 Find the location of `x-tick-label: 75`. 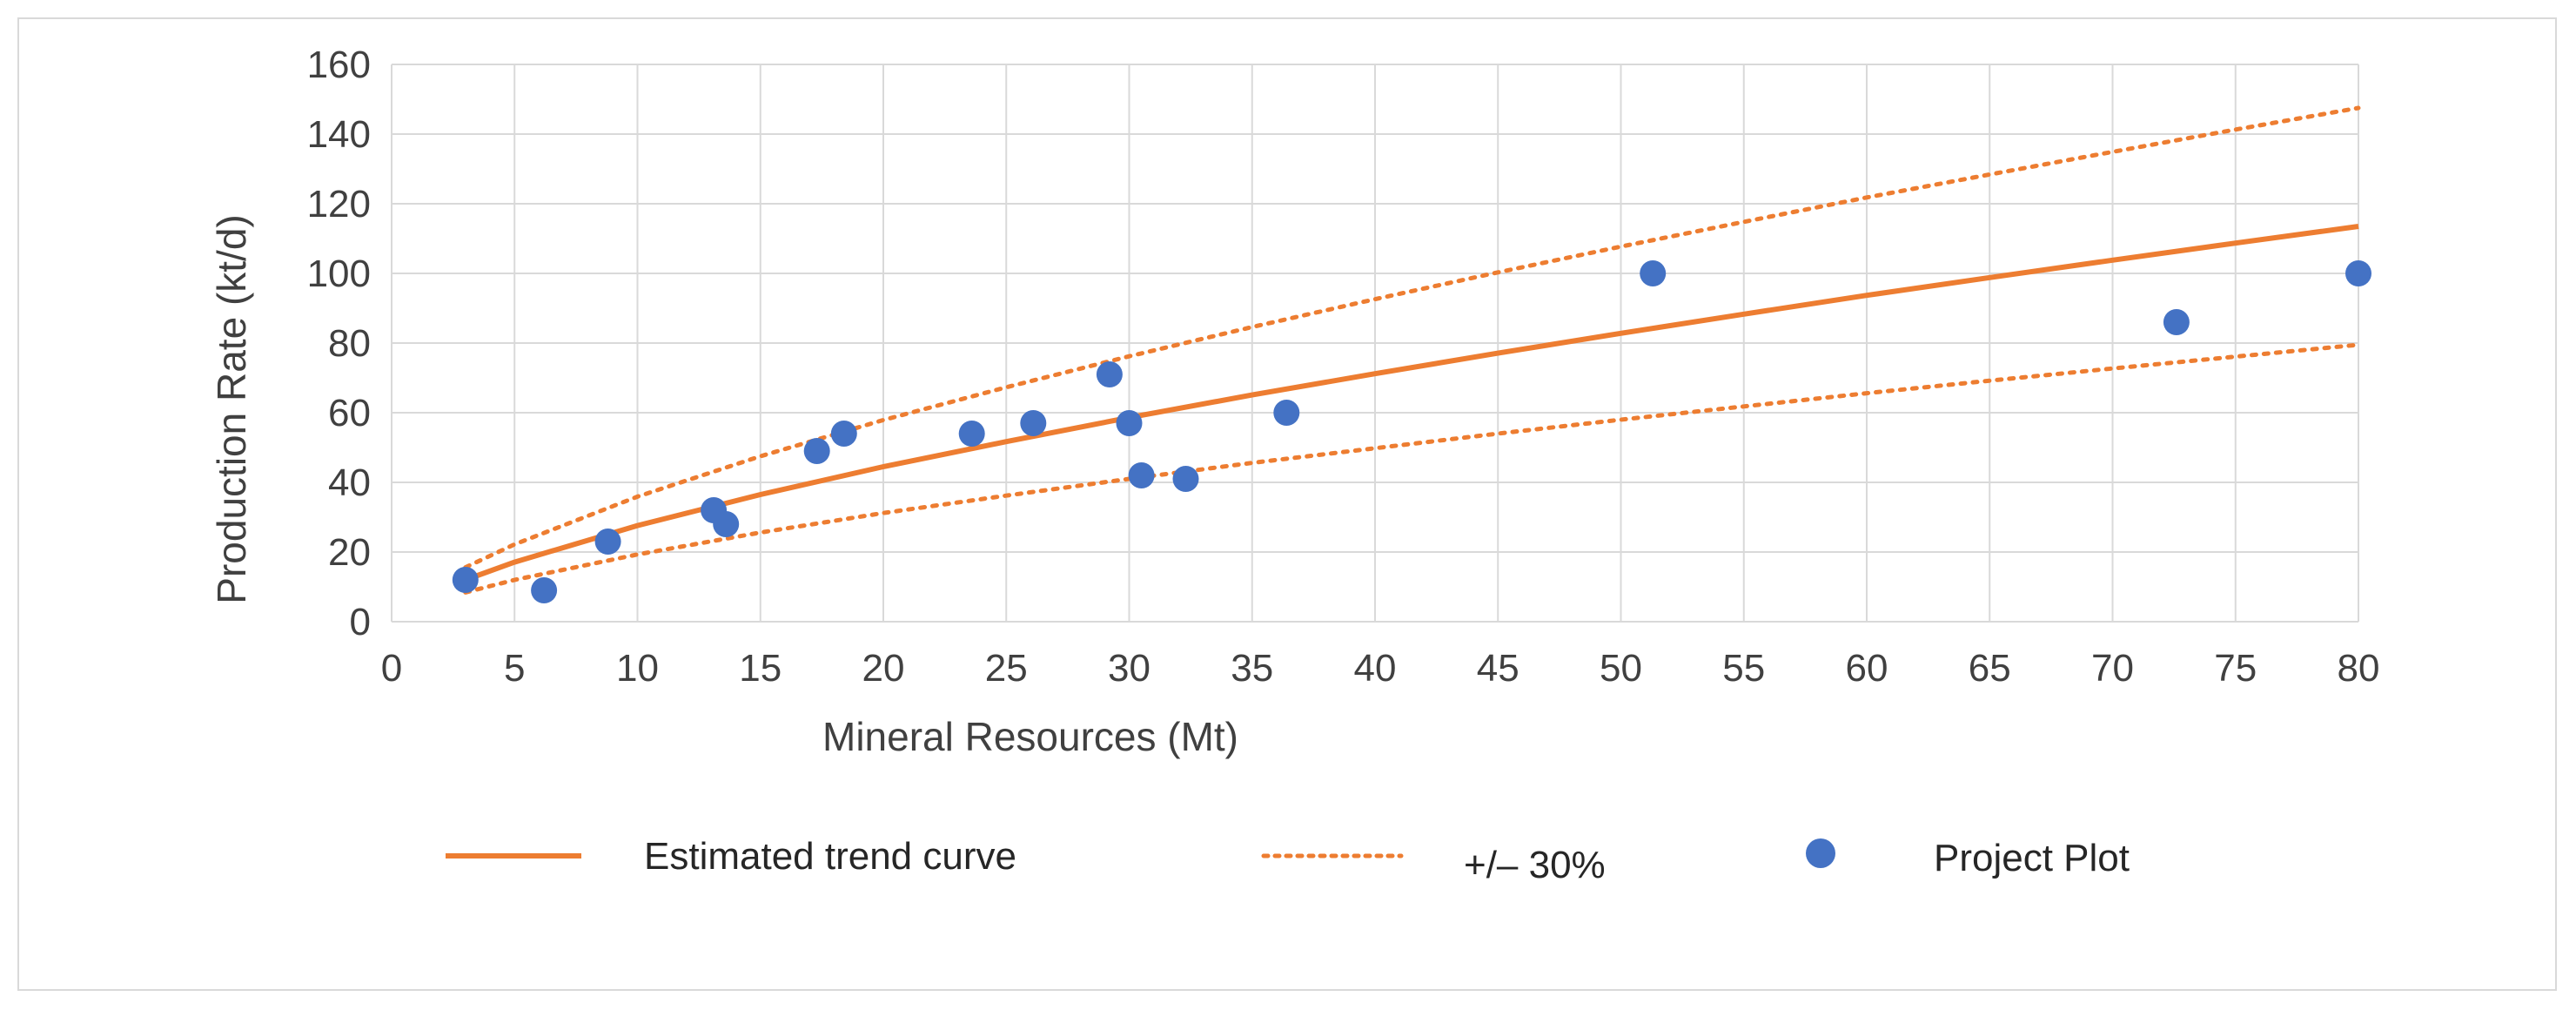

x-tick-label: 75 is located at coordinates (2235, 668).